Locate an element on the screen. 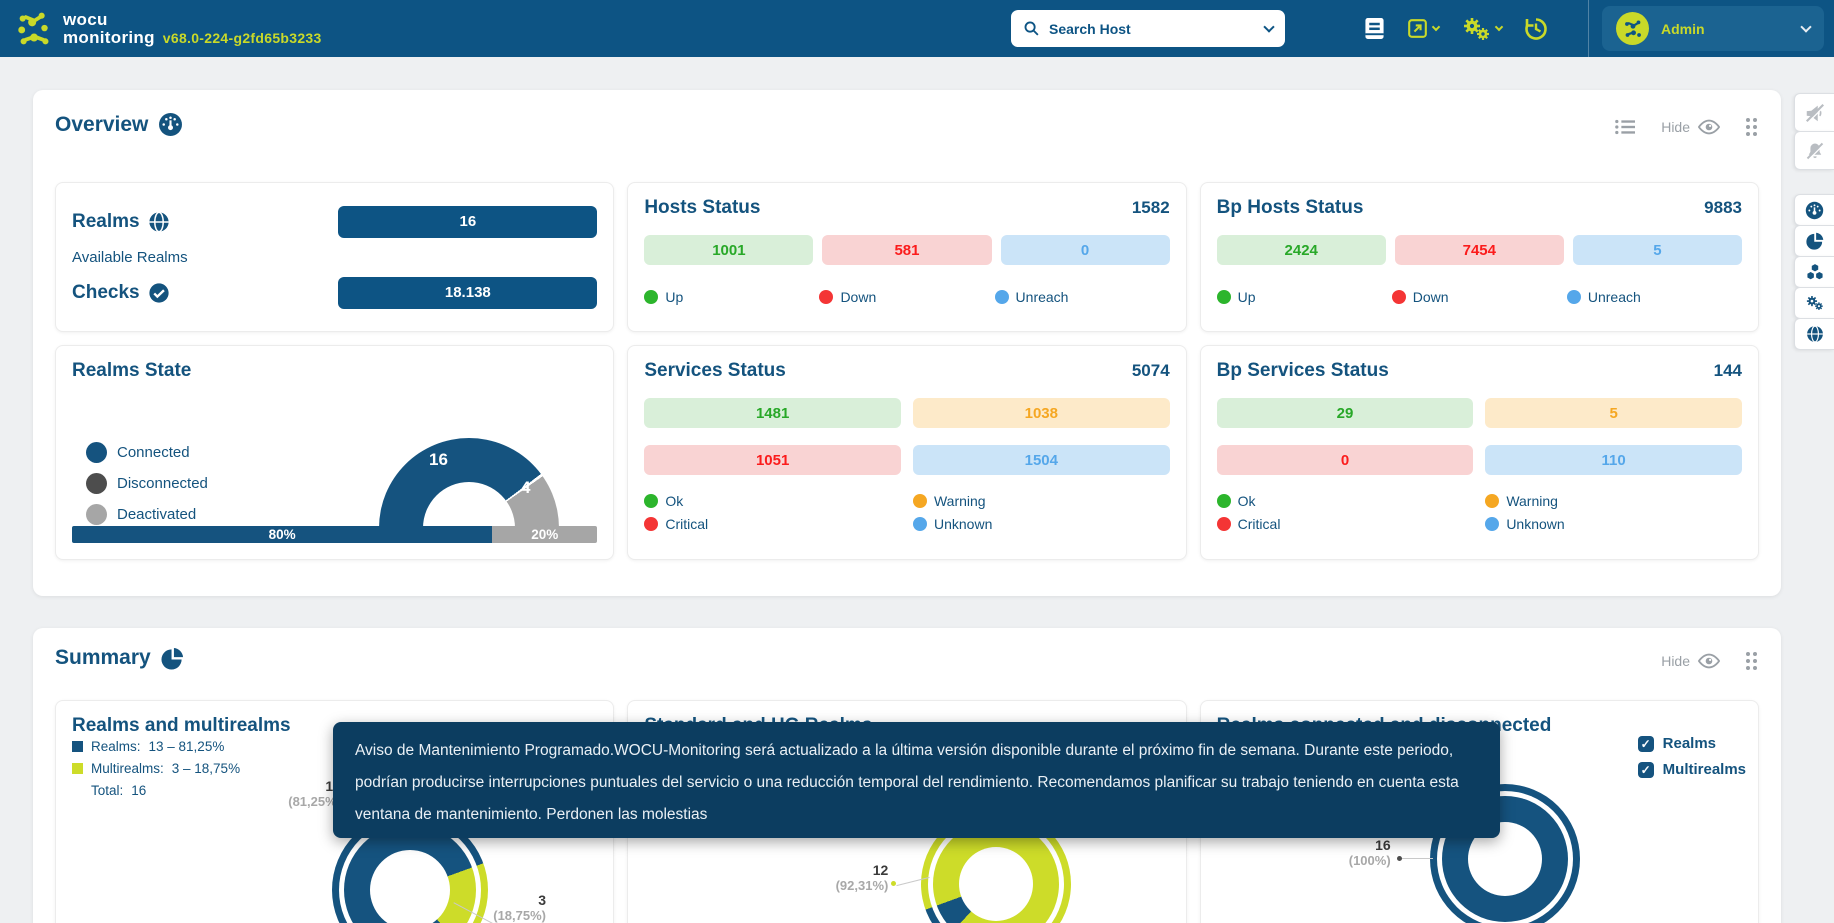 Image resolution: width=1834 pixels, height=923 pixels. bp-hosts-status-total: 9883 is located at coordinates (1723, 207).